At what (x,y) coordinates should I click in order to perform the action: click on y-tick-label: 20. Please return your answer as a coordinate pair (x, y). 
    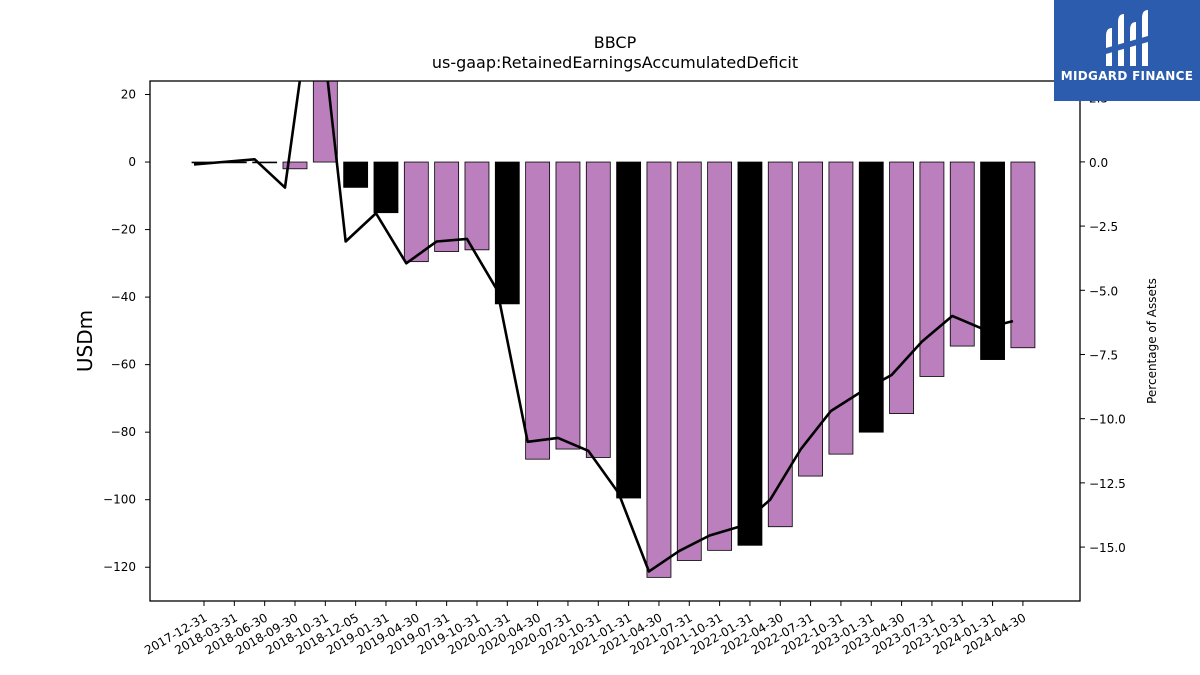
    Looking at the image, I should click on (128, 95).